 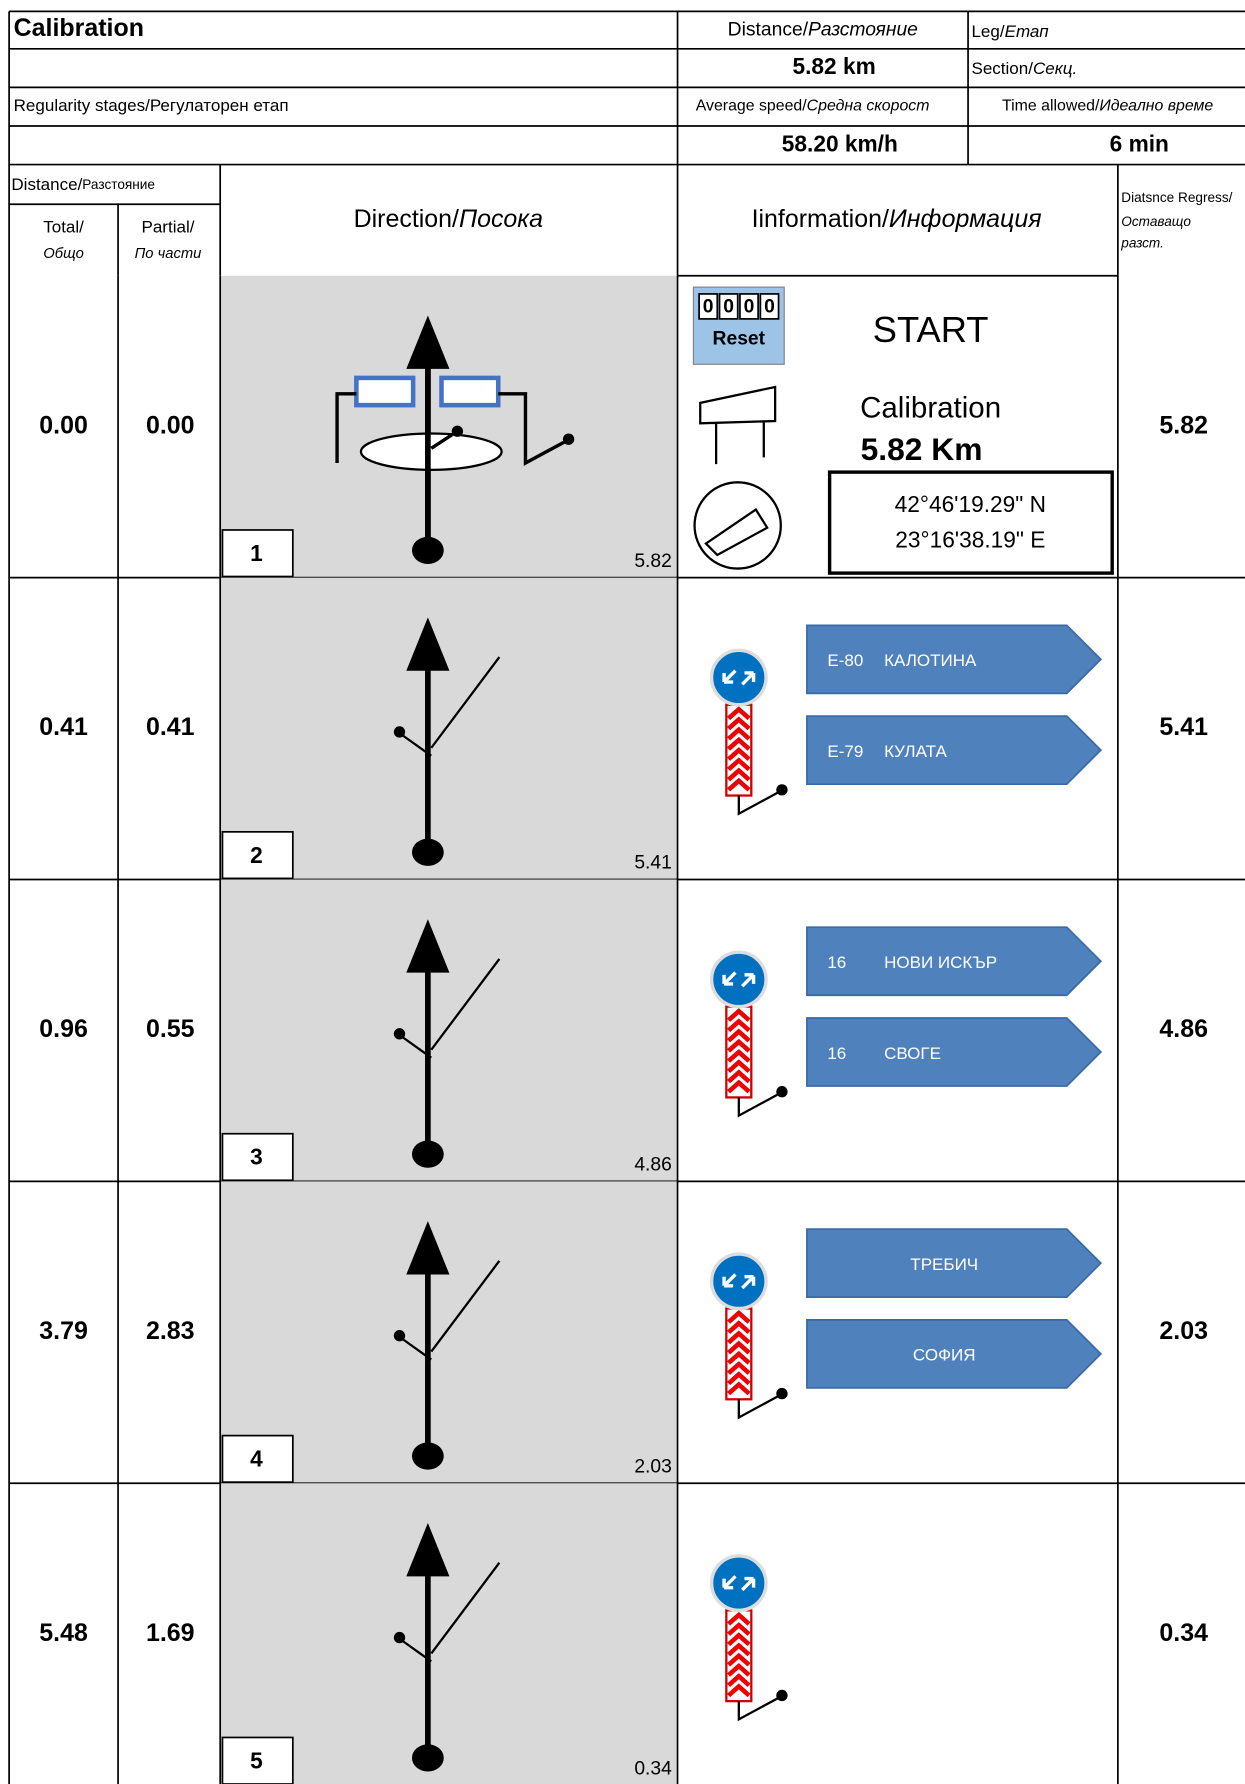 I want to click on partial: 0.41, so click(x=170, y=727).